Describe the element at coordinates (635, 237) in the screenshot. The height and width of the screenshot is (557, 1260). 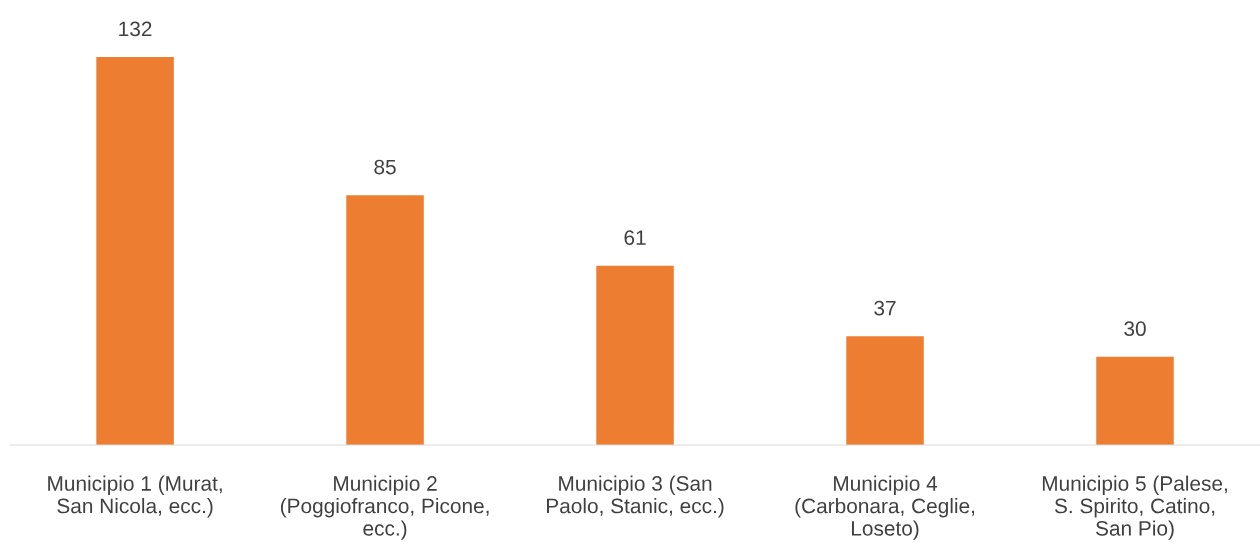
I see `data-label: 61` at that location.